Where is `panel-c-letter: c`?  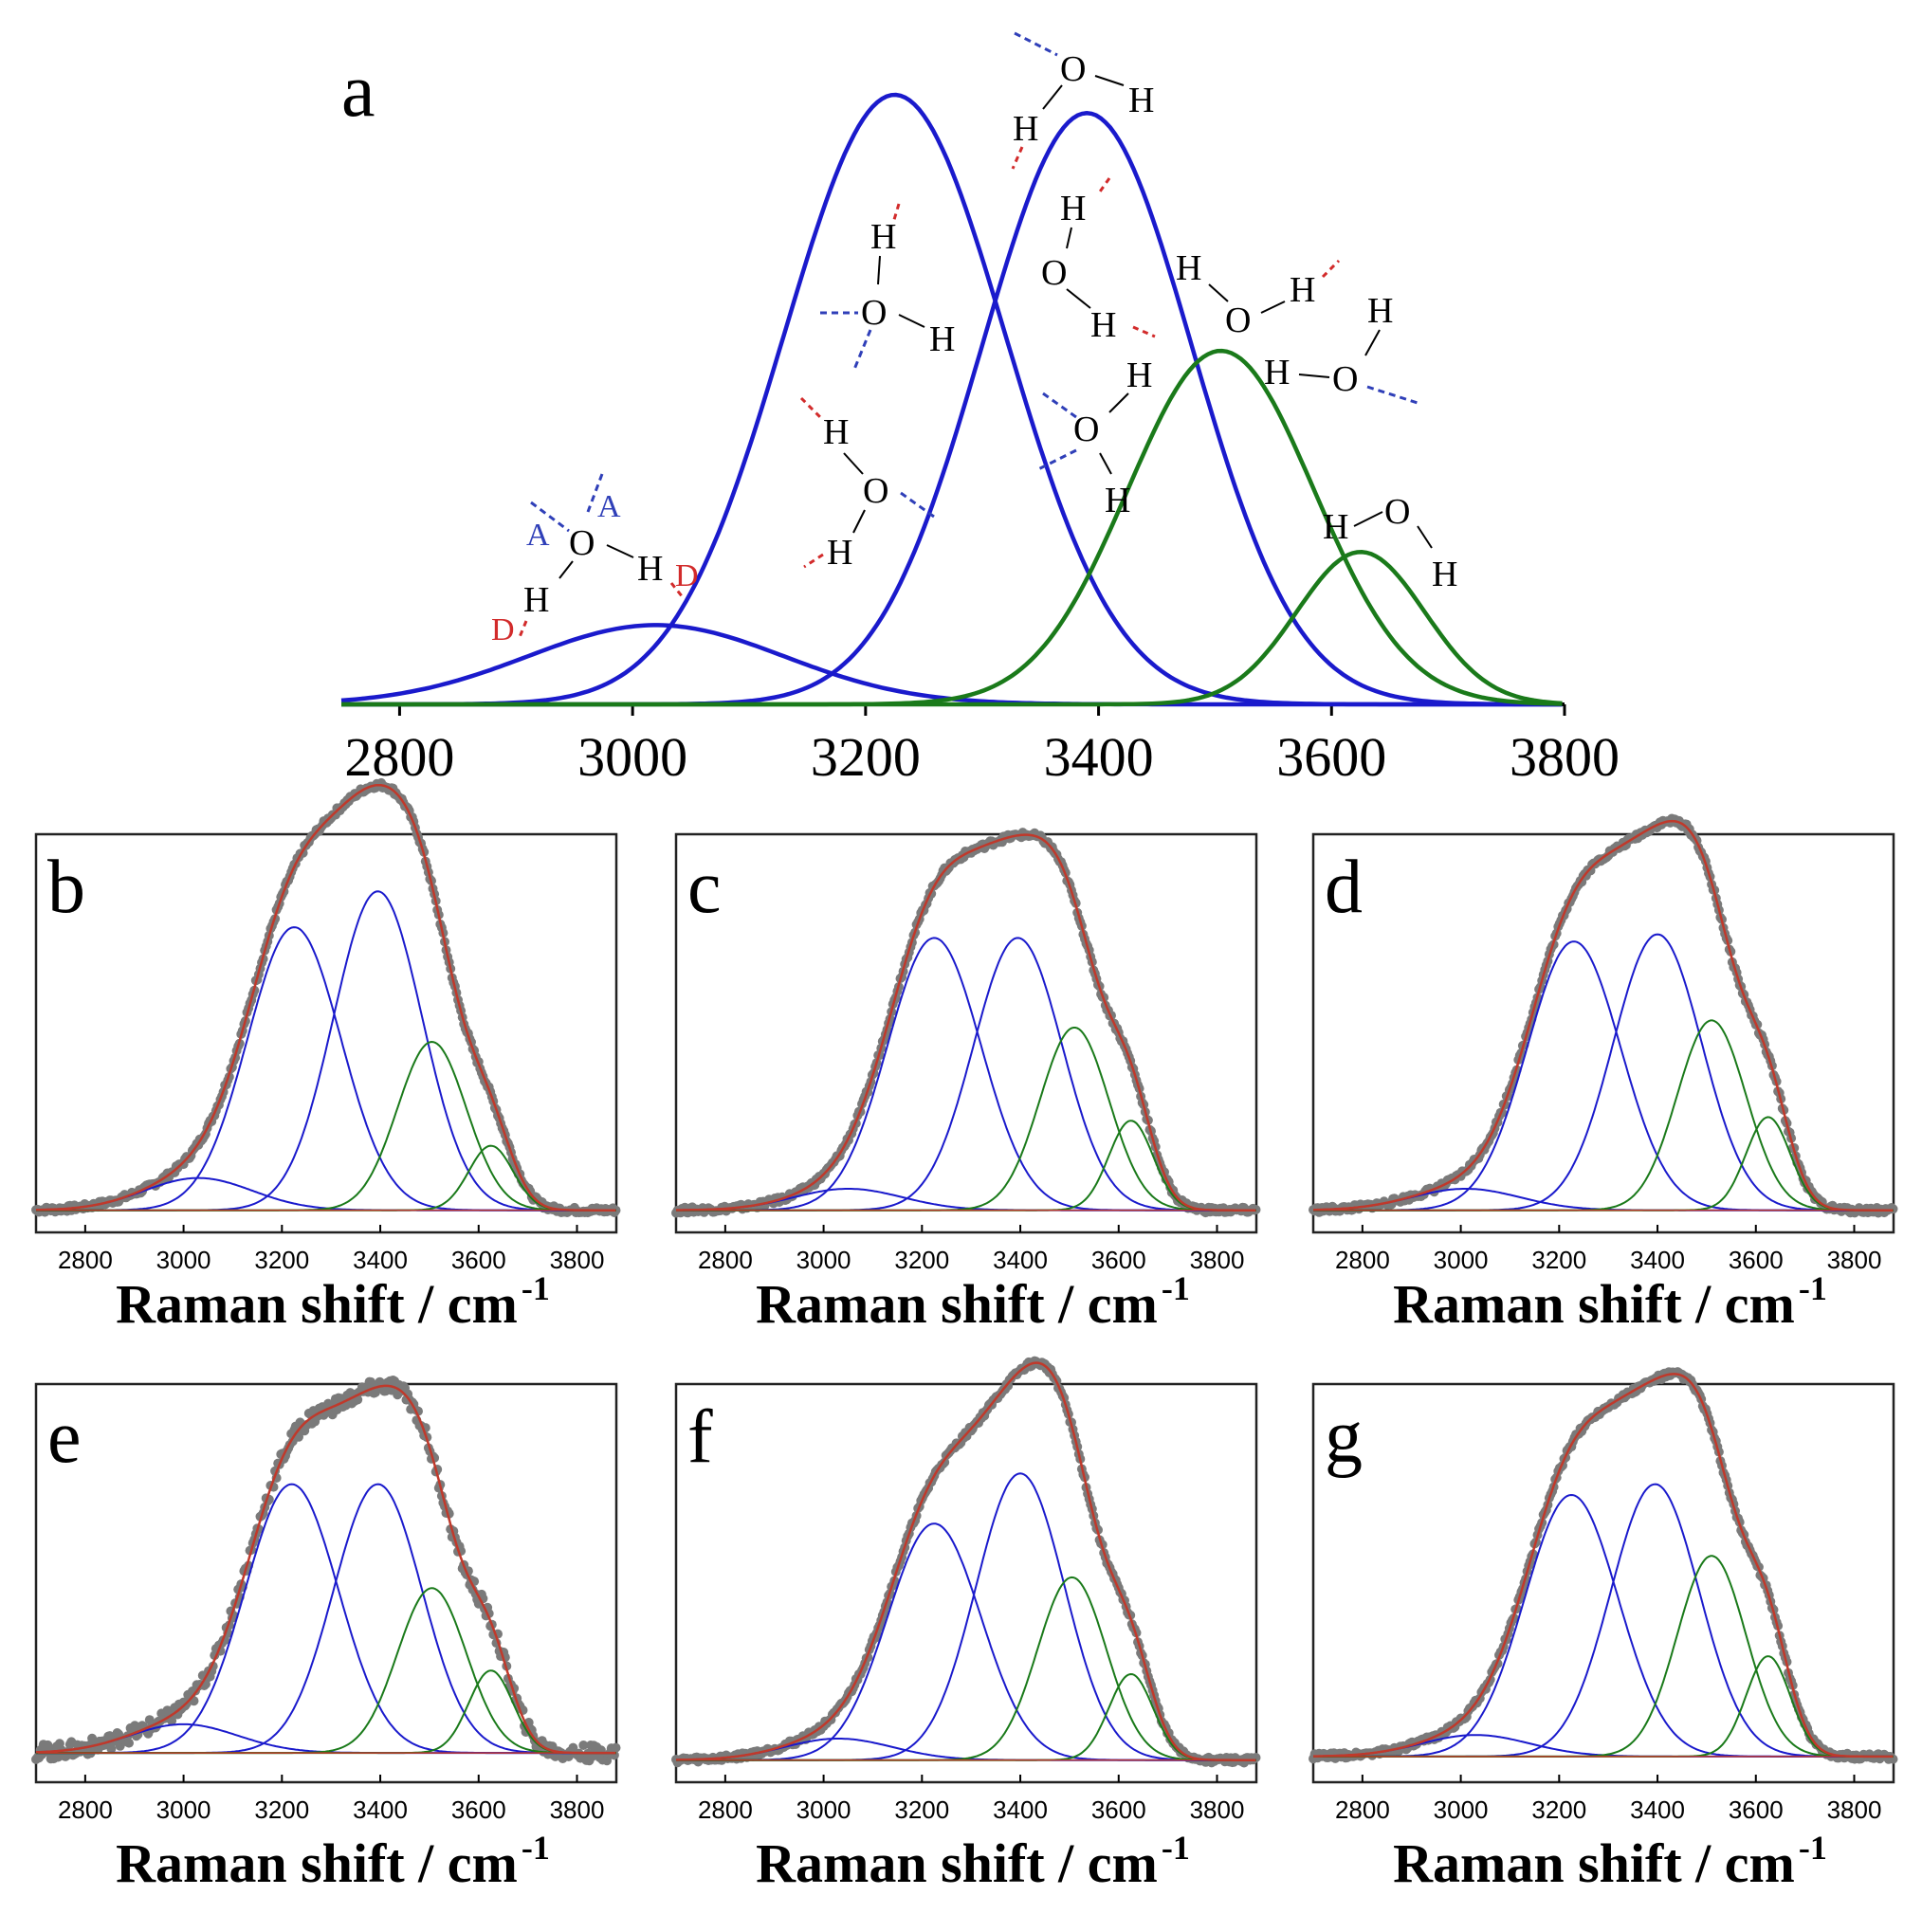 panel-c-letter: c is located at coordinates (704, 888).